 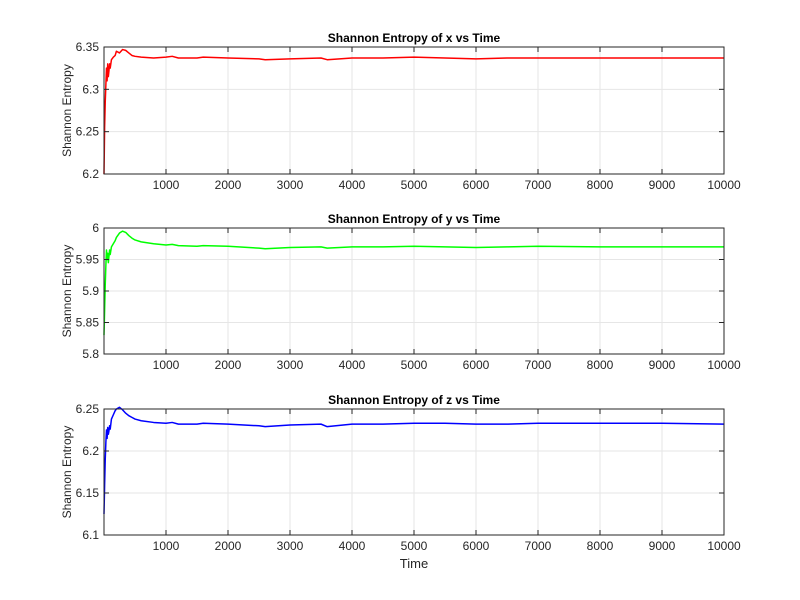 I want to click on y-tick-label: 6.15, so click(x=88, y=493).